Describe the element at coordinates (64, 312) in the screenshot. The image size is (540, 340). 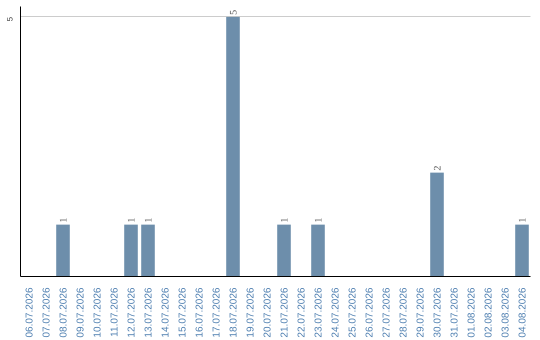
I see `x-tick-label: 08.07.2026` at that location.